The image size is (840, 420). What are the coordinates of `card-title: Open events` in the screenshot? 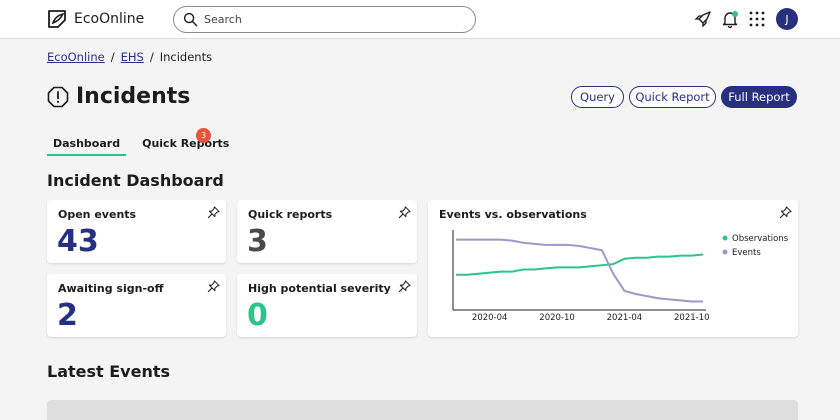 It's located at (97, 214).